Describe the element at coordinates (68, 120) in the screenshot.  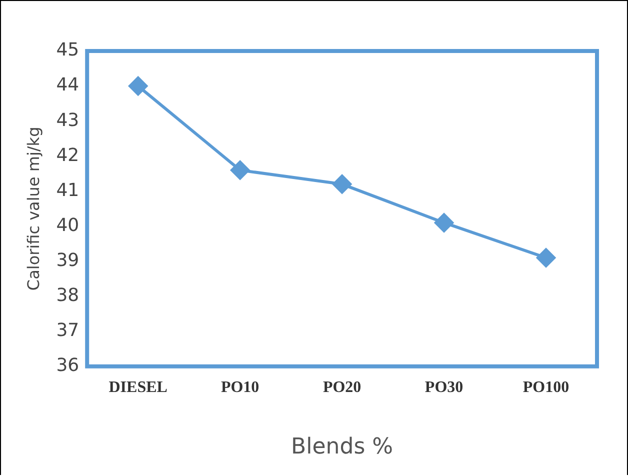
I see `y-tick-label: 43` at that location.